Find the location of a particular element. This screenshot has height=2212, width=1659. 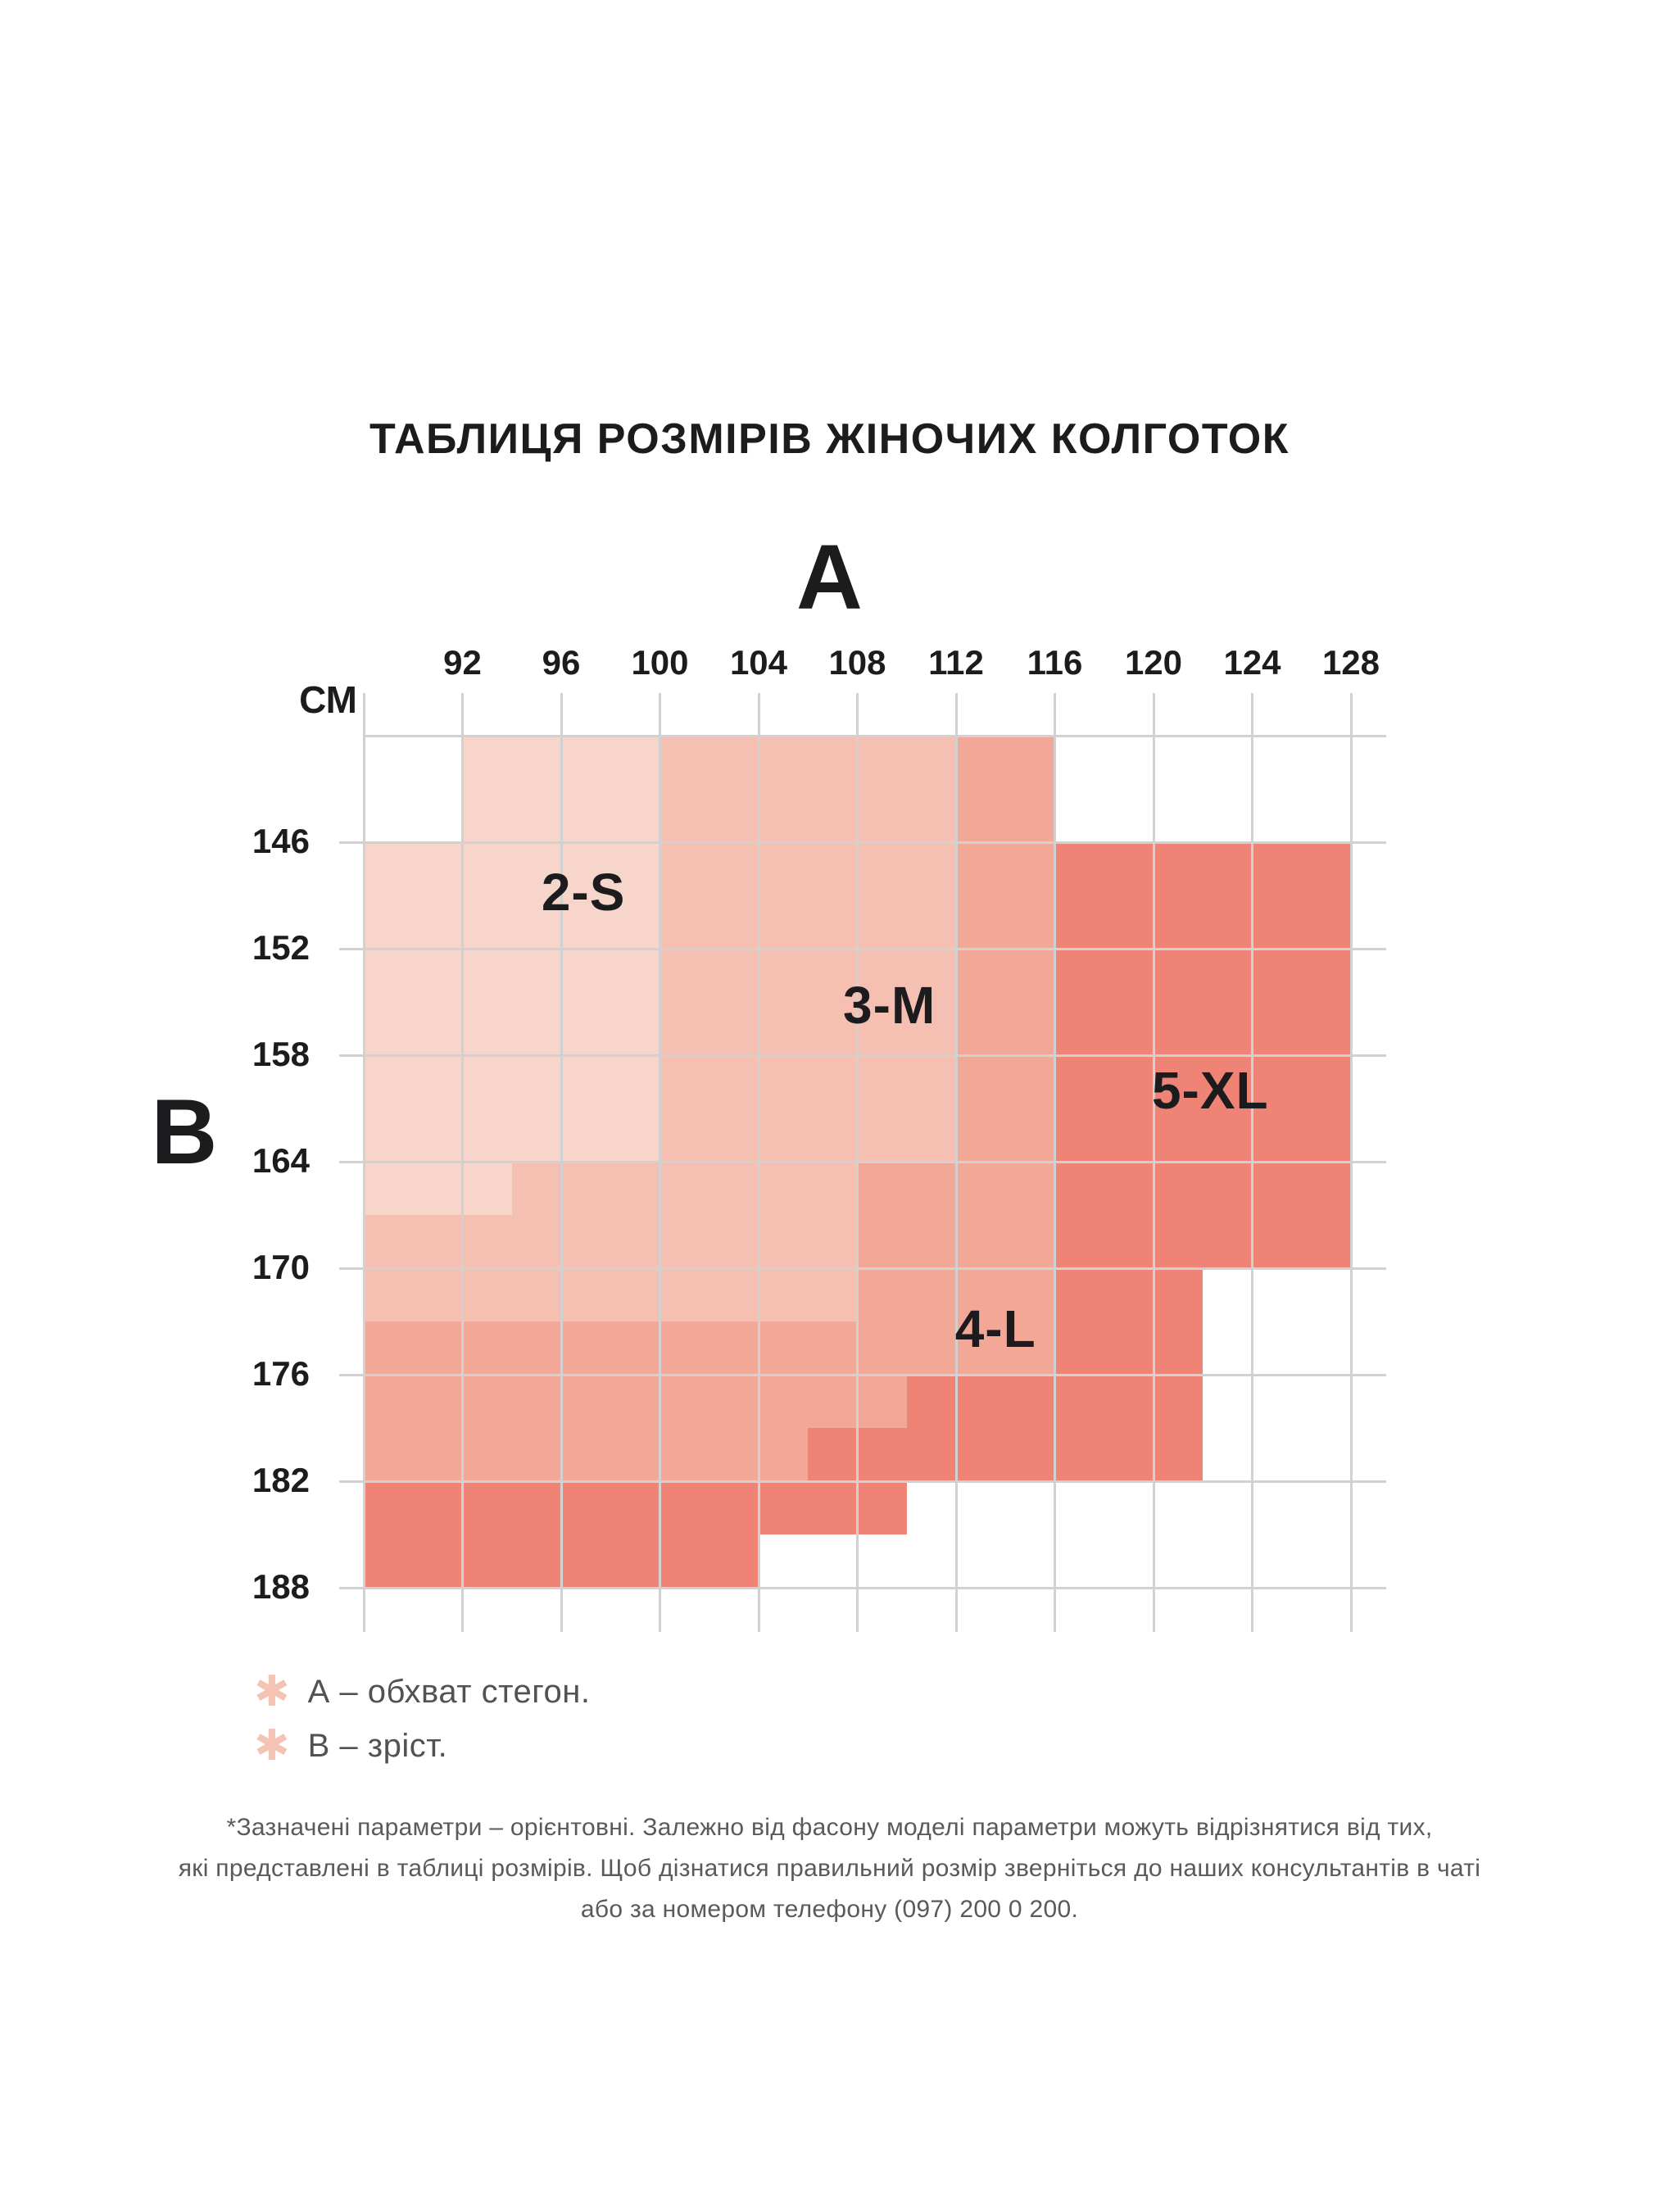

axis-a-label: А is located at coordinates (829, 577).